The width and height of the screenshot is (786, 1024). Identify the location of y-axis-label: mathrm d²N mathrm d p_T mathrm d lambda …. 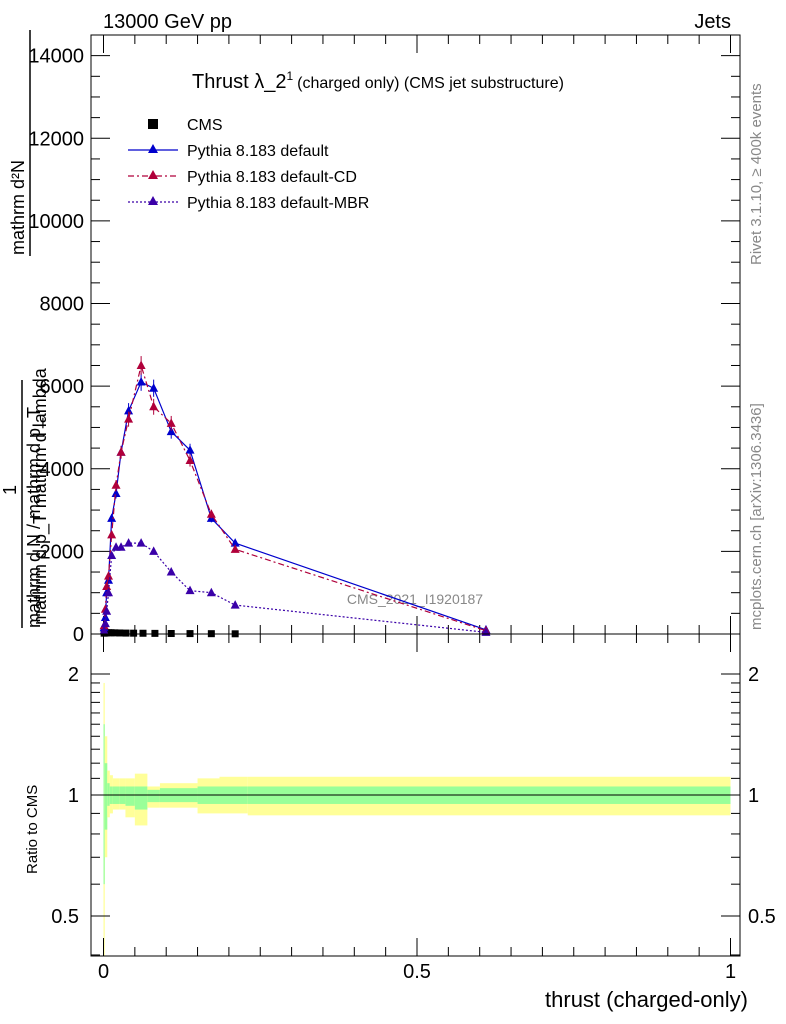
(25, 329).